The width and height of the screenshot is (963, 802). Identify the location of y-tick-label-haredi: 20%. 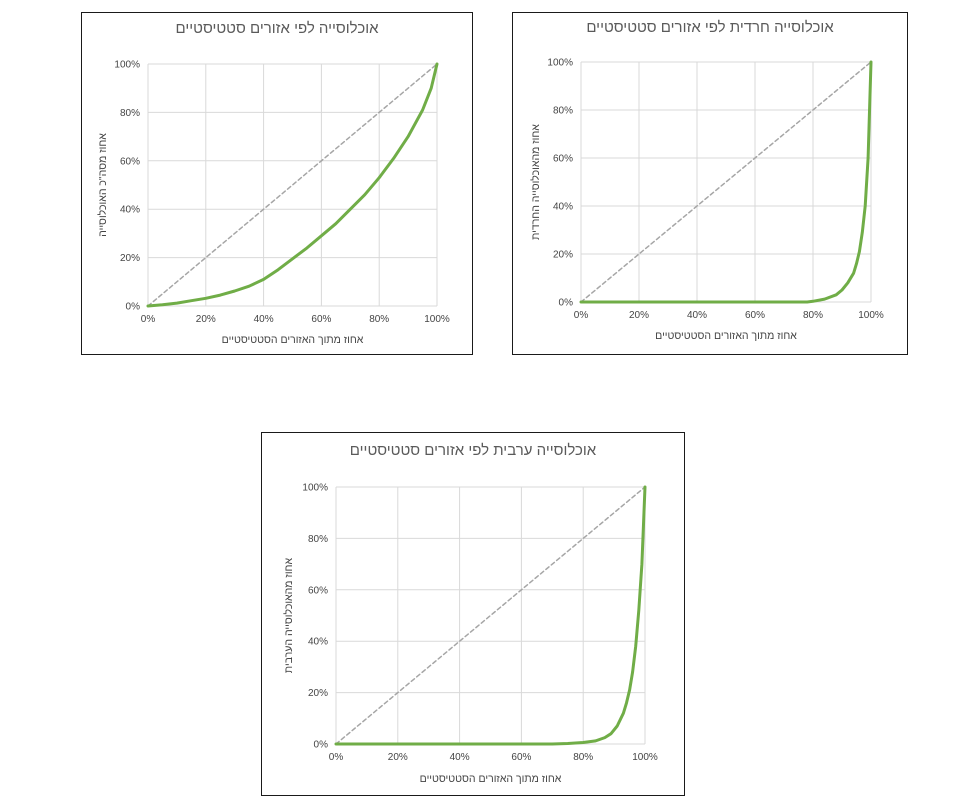
(563, 255).